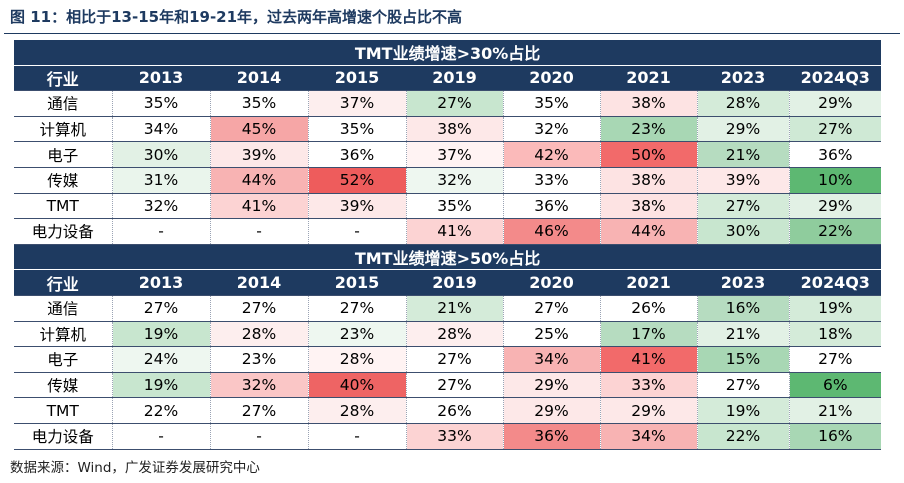 The image size is (904, 483). Describe the element at coordinates (236, 17) in the screenshot. I see `figure-title: 图 11：相比于13-15年和19-21年，过去两年高增速个股占比不高` at that location.